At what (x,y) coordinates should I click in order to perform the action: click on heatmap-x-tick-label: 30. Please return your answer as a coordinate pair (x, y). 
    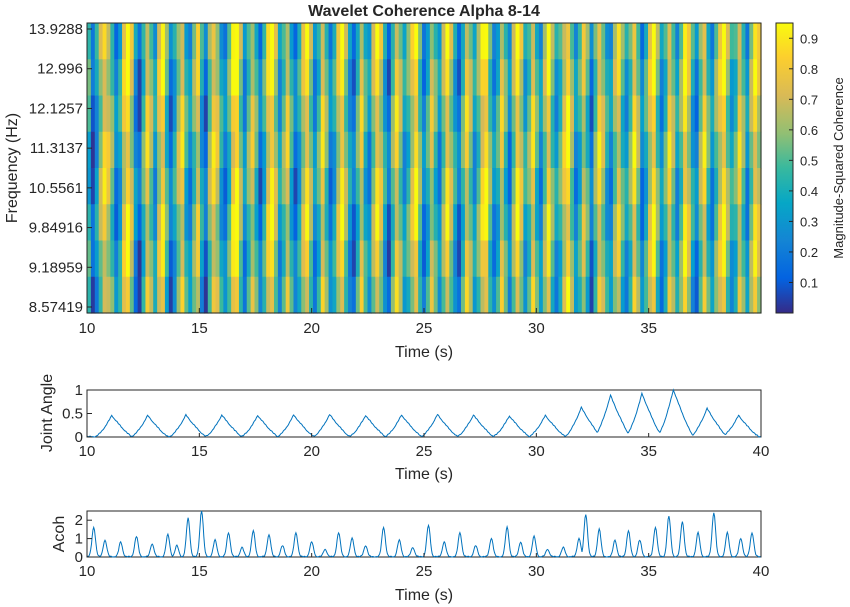
    Looking at the image, I should click on (536, 328).